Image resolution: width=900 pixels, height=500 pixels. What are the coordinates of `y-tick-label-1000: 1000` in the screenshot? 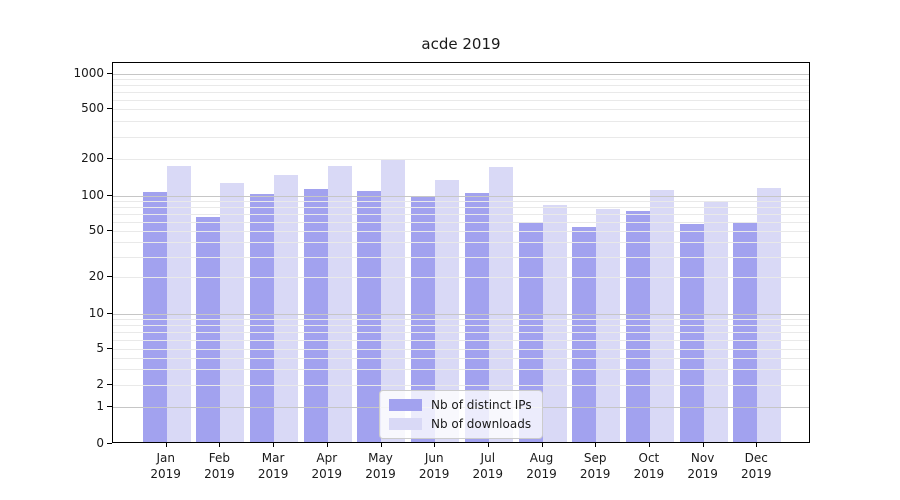 It's located at (88, 73).